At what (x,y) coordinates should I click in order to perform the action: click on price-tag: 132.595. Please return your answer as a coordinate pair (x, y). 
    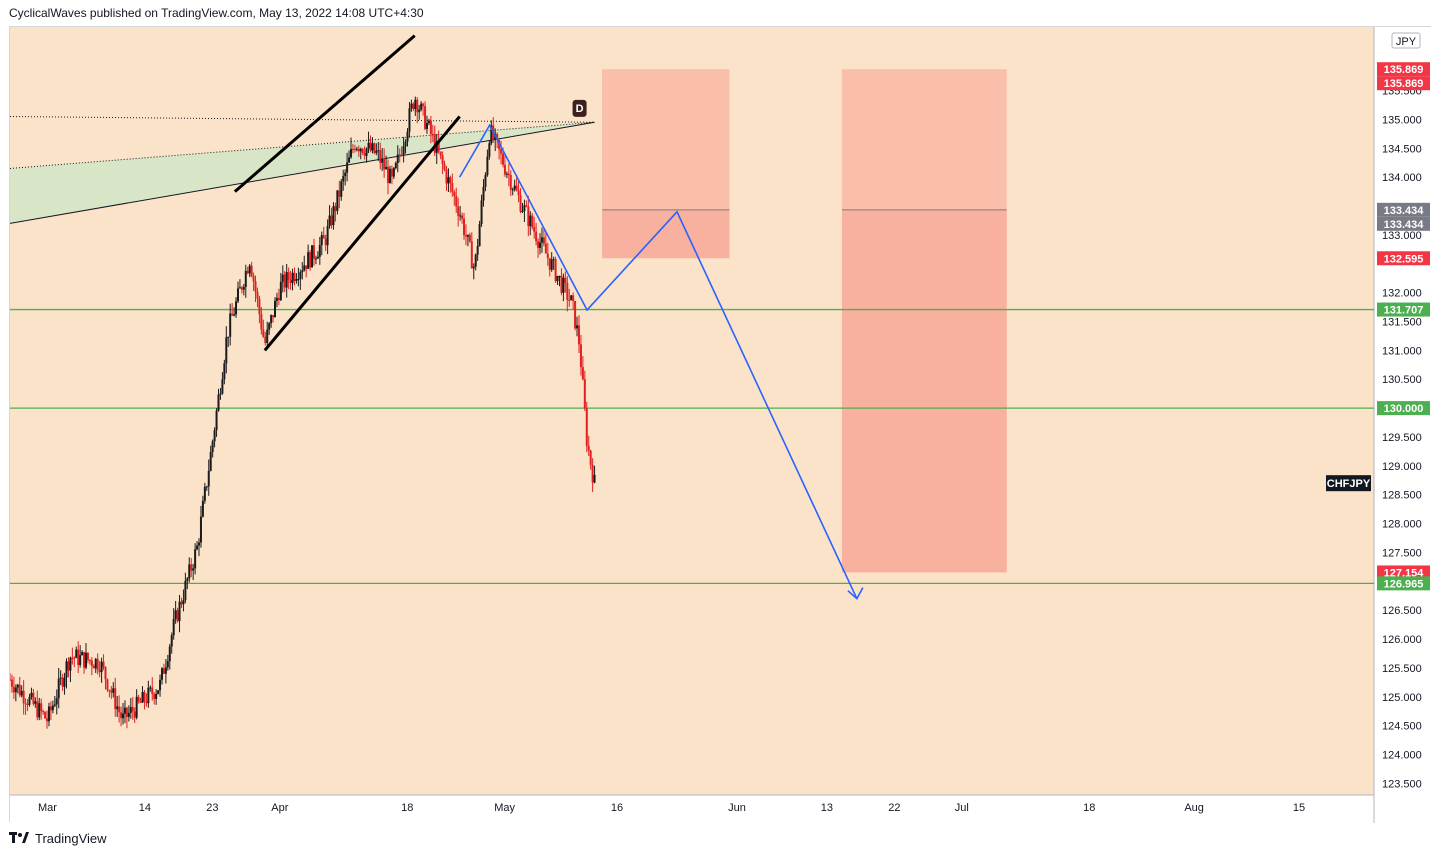
    Looking at the image, I should click on (1404, 259).